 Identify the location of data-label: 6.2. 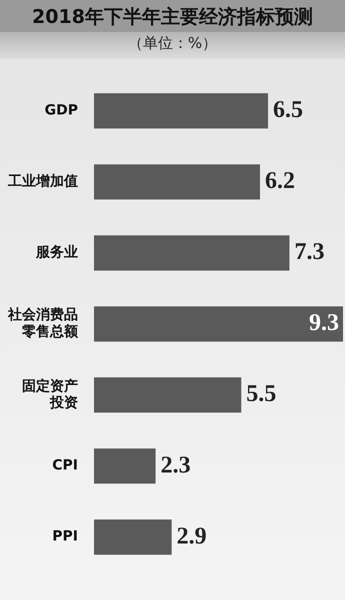
(280, 181).